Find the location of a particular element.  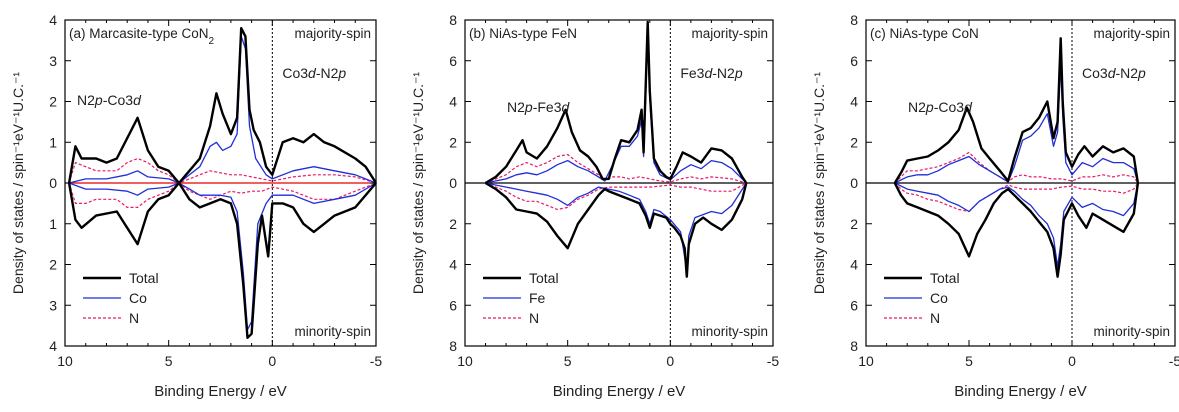

annotation-left-part: -Fe3 is located at coordinates (547, 107).